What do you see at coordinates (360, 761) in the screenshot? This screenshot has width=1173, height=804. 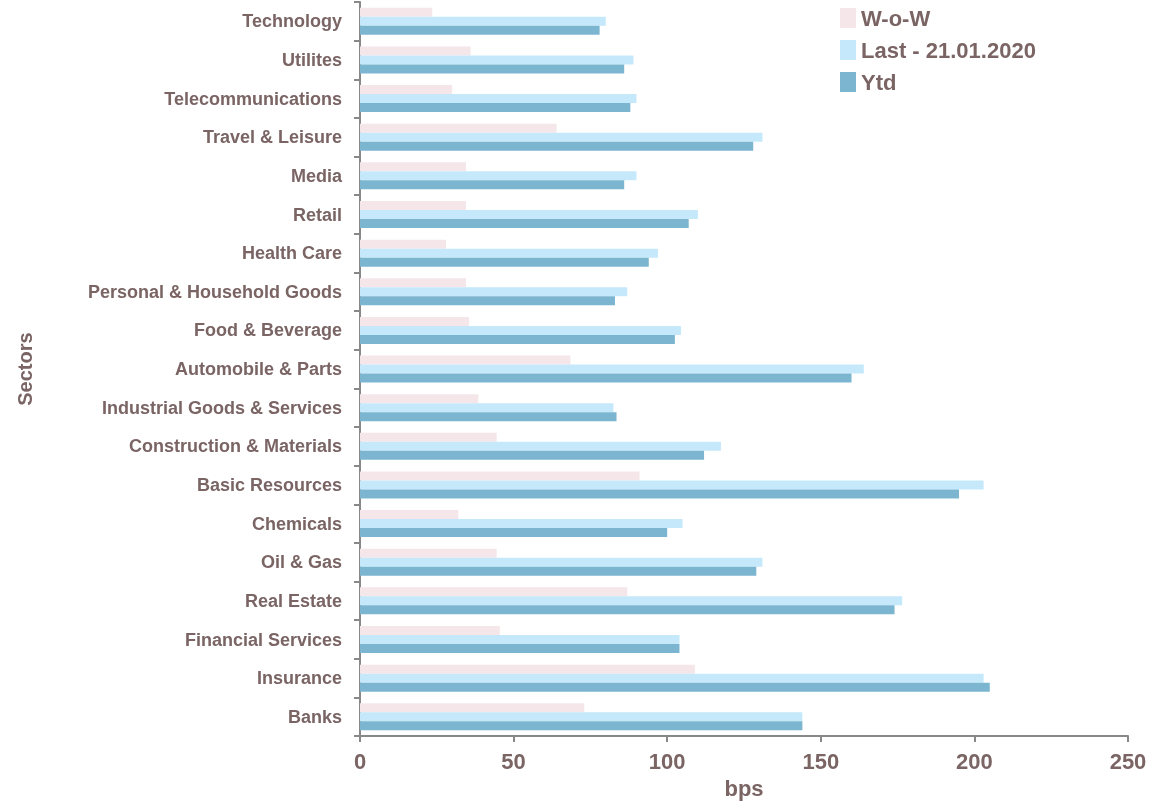 I see `x-tick-label: 0` at bounding box center [360, 761].